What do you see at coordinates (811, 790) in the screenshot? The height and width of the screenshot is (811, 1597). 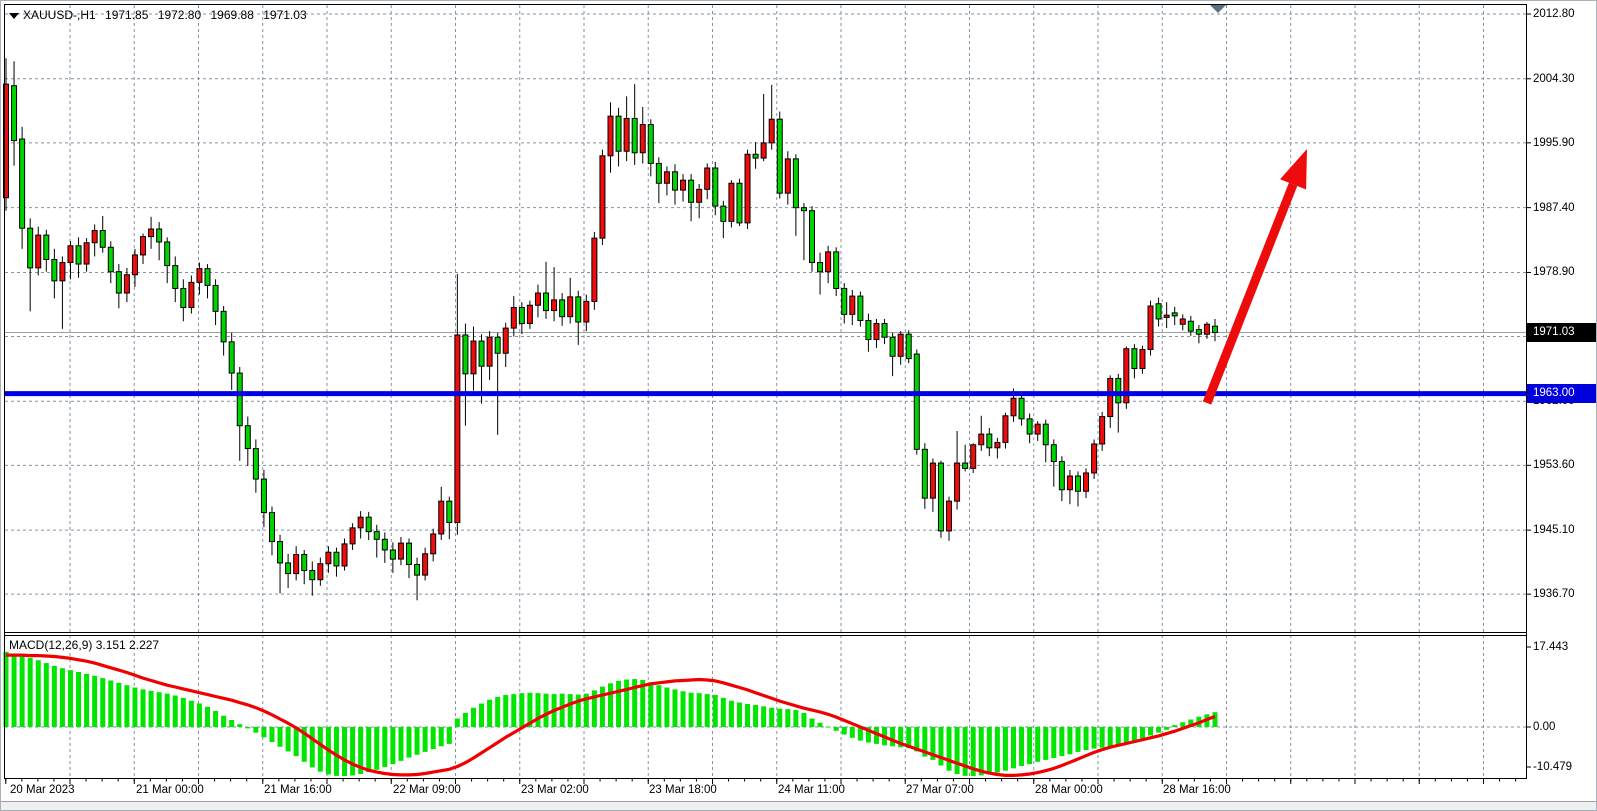 I see `time-axis-label: 24 Mar 11:00` at bounding box center [811, 790].